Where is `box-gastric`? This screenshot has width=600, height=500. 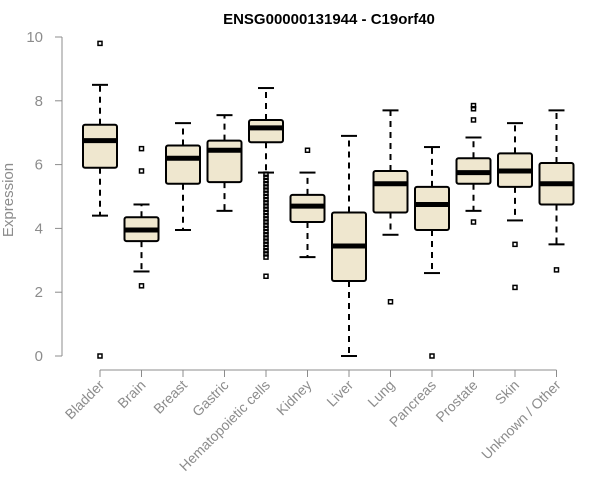 box-gastric is located at coordinates (224, 163).